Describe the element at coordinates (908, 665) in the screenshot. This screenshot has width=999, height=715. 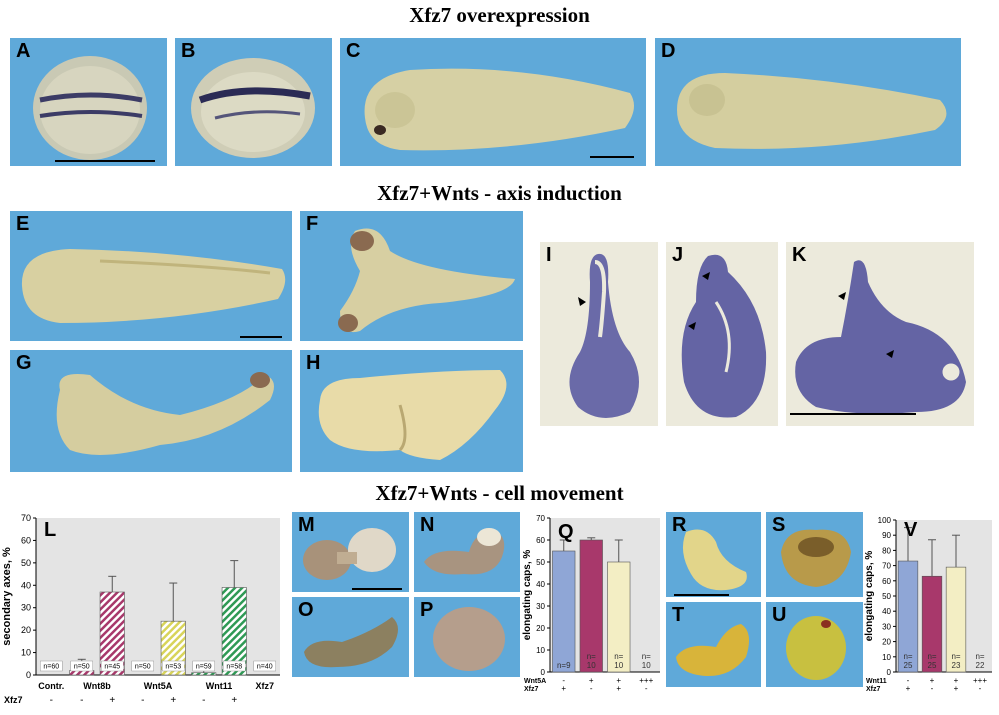
I see `n-label: 25` at that location.